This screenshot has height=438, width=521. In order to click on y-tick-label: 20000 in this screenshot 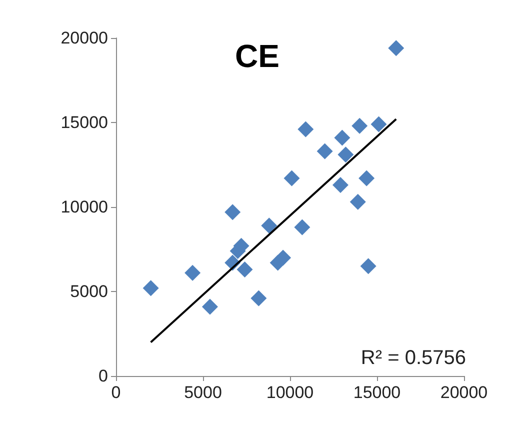, I will do `click(84, 38)`.